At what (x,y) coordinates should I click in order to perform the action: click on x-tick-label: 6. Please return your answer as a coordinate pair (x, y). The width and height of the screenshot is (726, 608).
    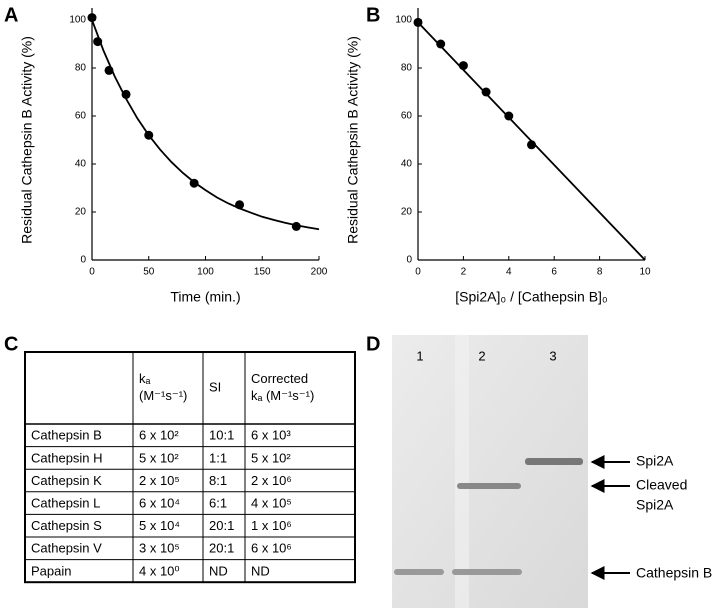
    Looking at the image, I should click on (554, 272).